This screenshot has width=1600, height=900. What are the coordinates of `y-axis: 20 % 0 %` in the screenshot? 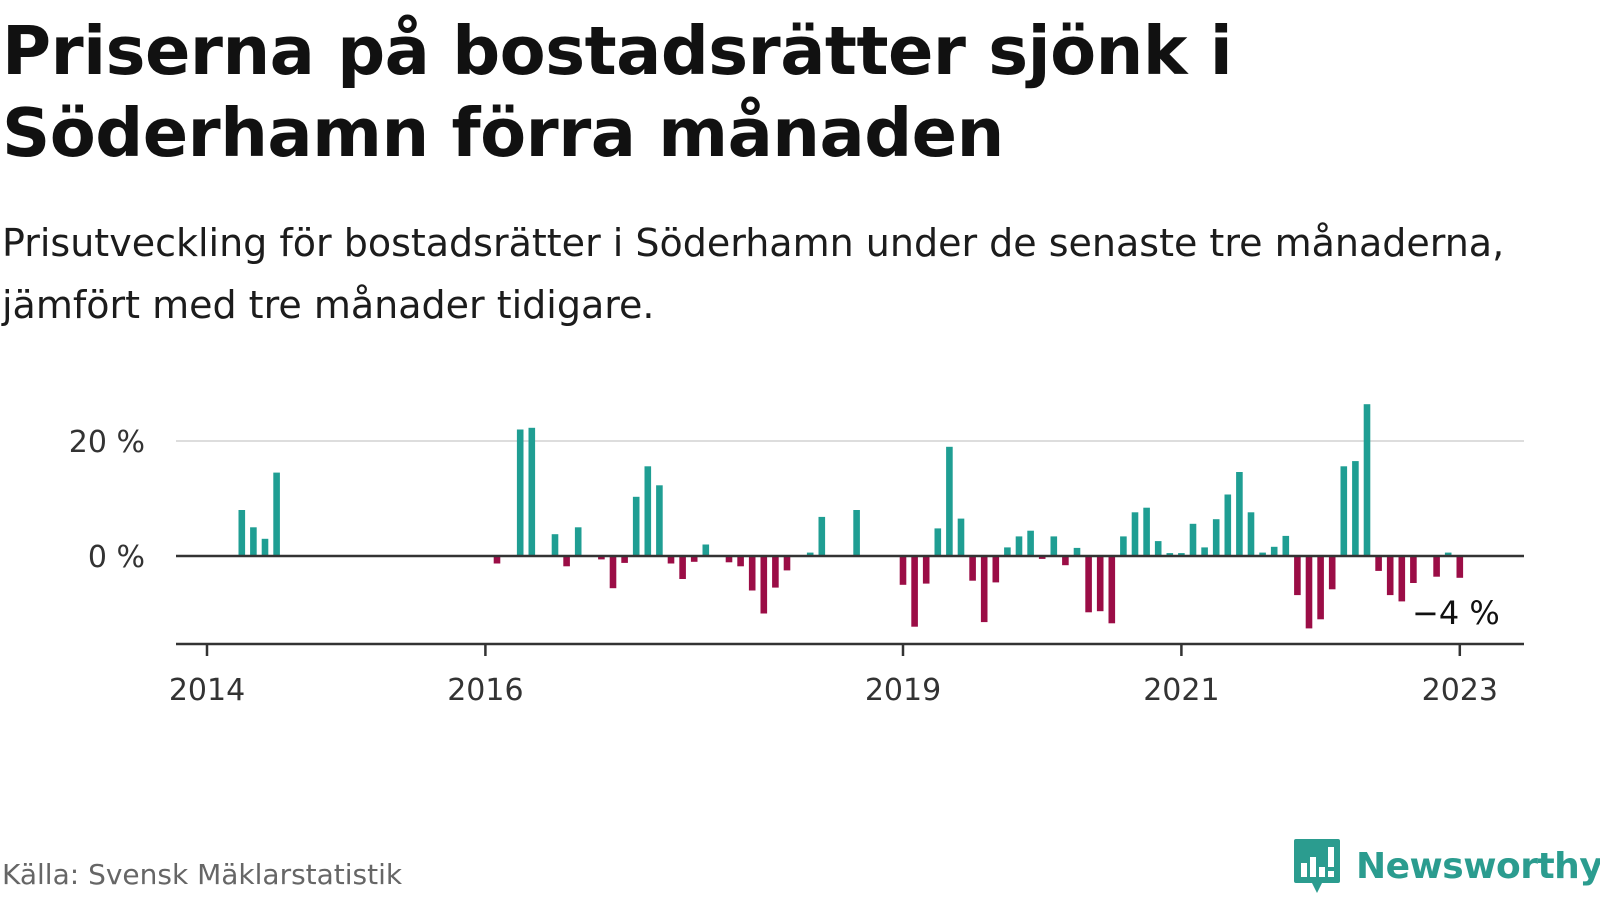 It's located at (107, 500).